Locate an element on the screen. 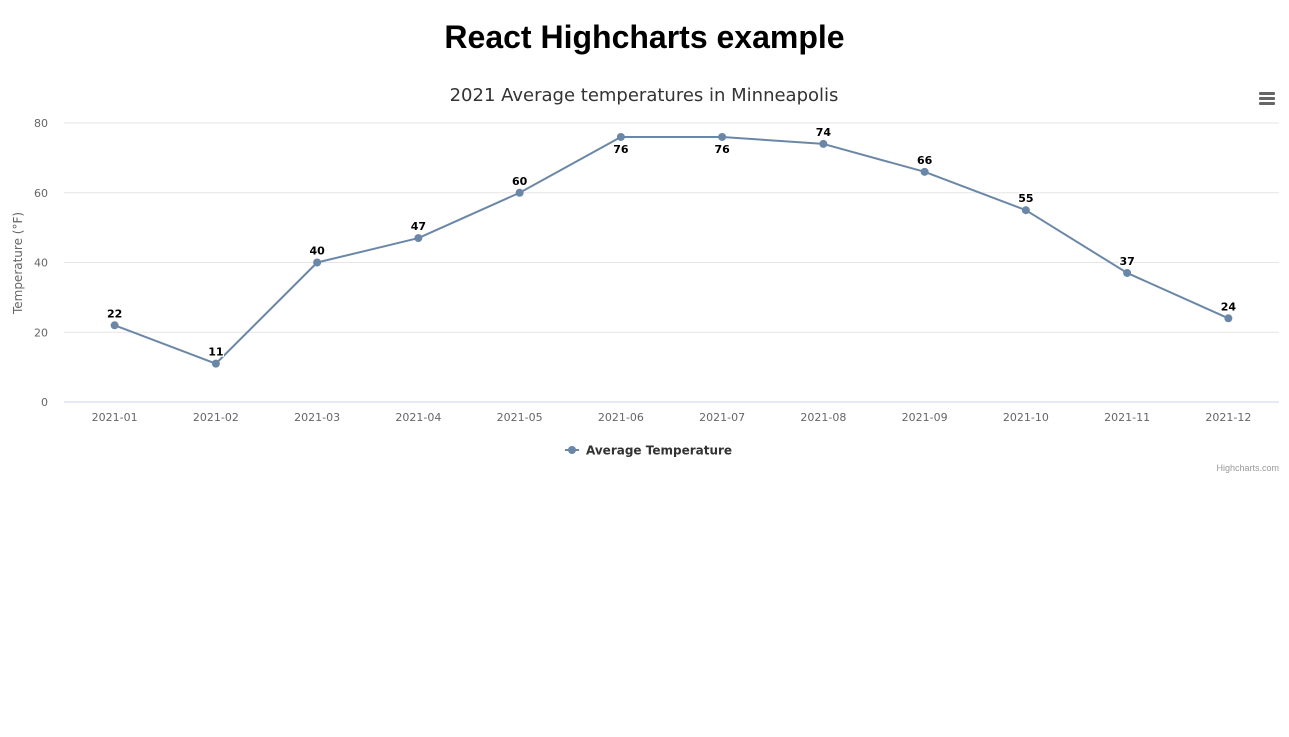 The image size is (1289, 737). y-tick-label: 0 is located at coordinates (44, 402).